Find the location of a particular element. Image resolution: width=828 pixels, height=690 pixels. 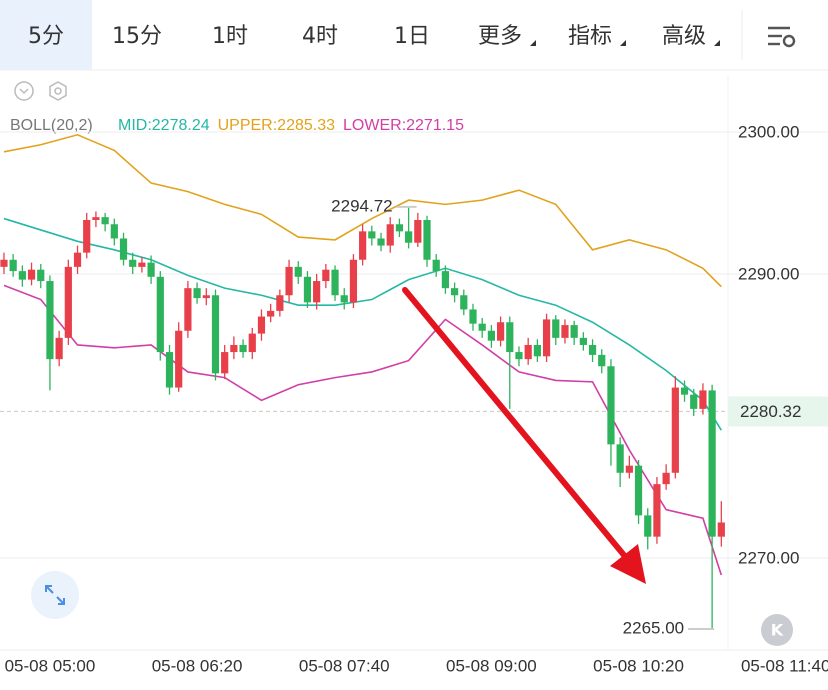

y-tick-label: 2290.00 is located at coordinates (768, 273).